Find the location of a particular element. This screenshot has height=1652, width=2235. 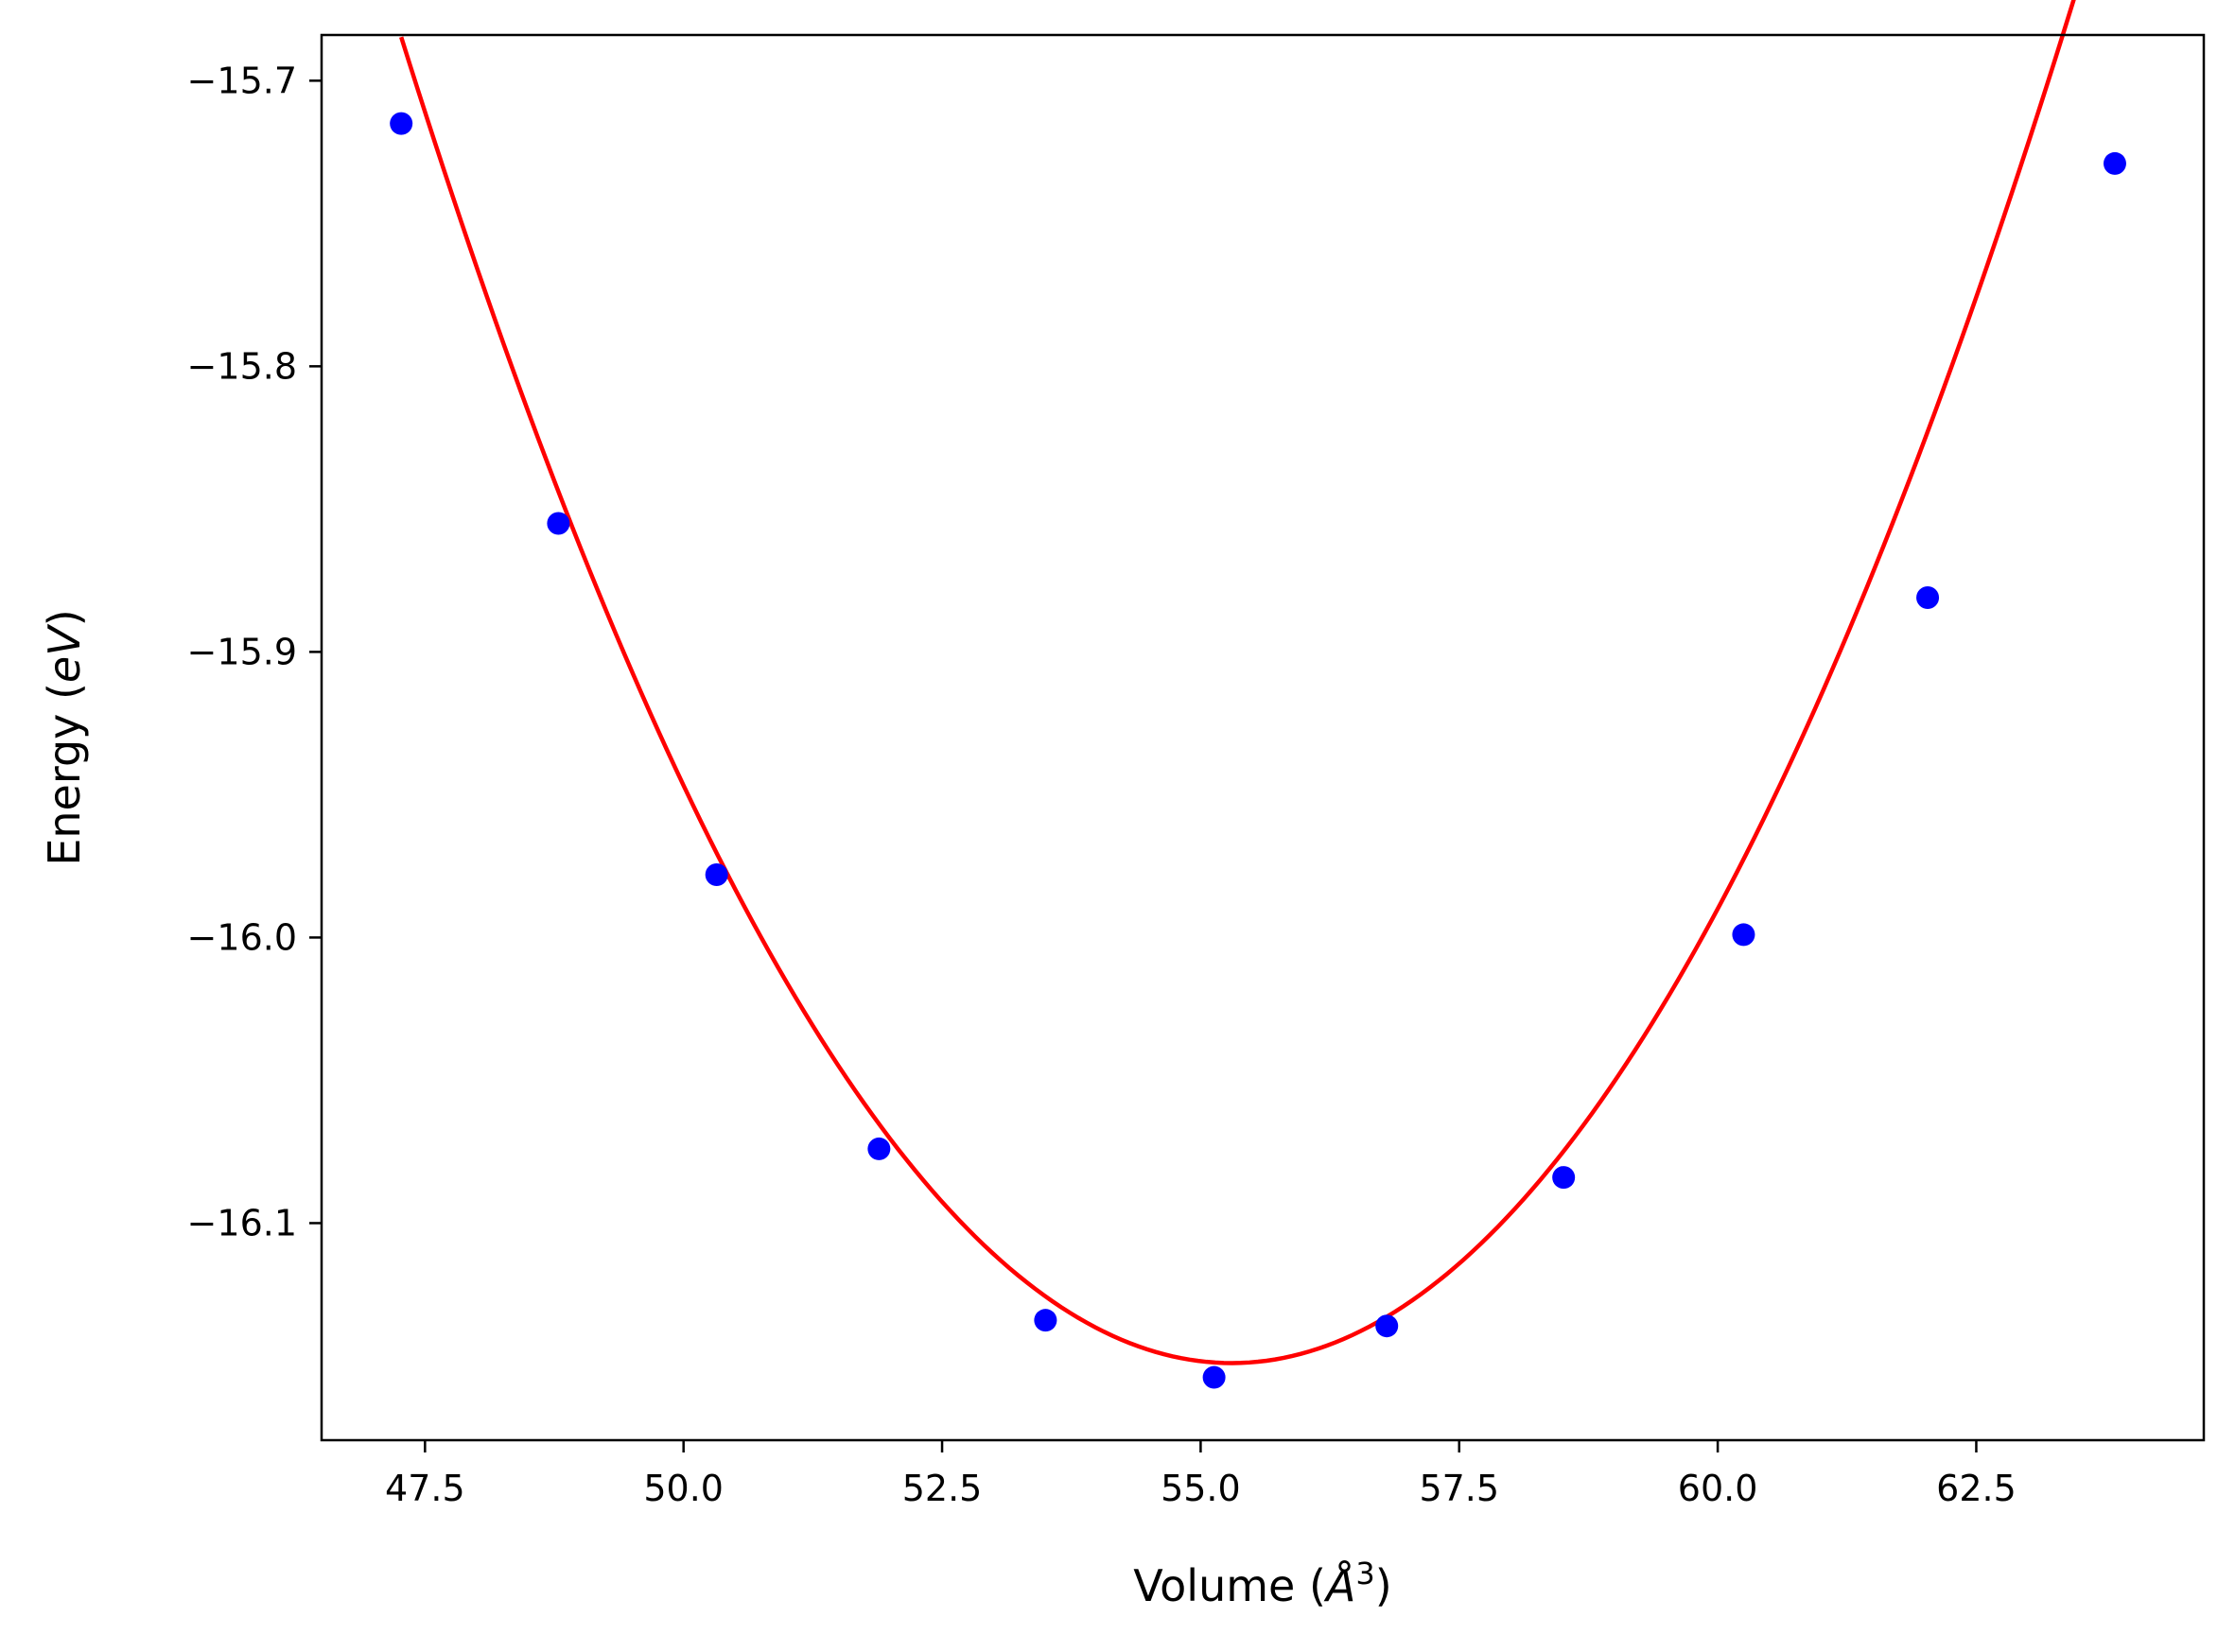

y-tick-label: −16.1 is located at coordinates (242, 1223).